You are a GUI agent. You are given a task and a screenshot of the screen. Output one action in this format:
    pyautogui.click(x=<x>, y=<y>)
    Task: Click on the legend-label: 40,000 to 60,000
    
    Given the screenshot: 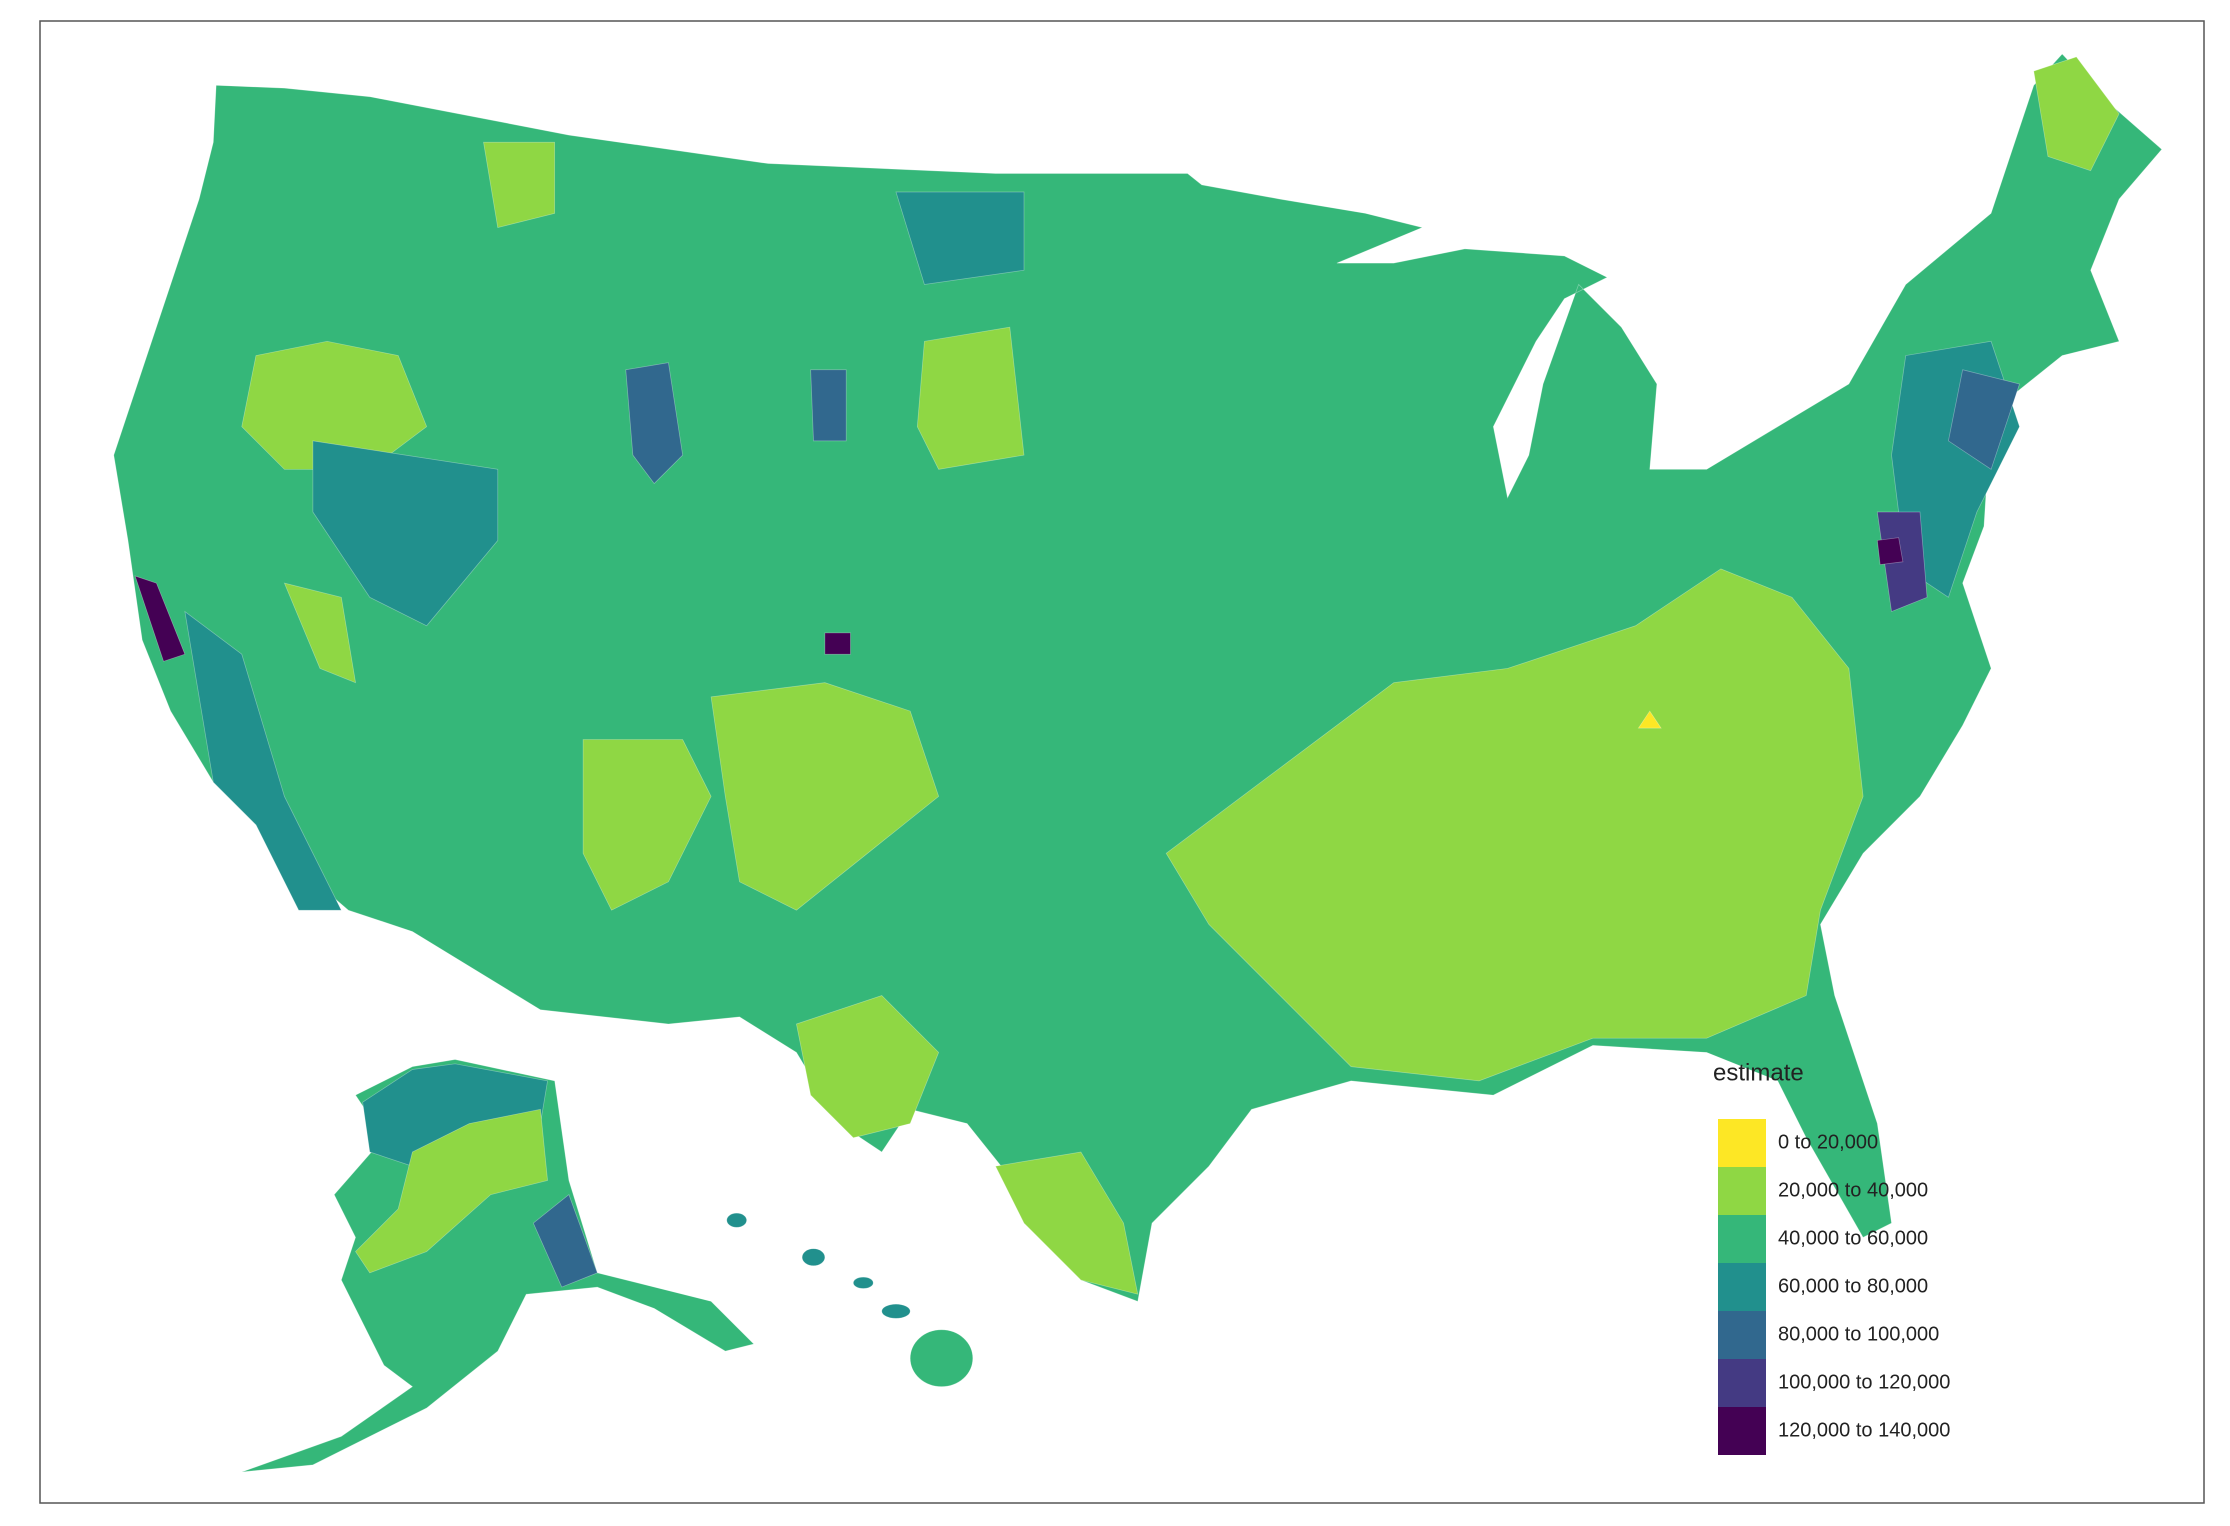 What is the action you would take?
    pyautogui.click(x=1853, y=1238)
    